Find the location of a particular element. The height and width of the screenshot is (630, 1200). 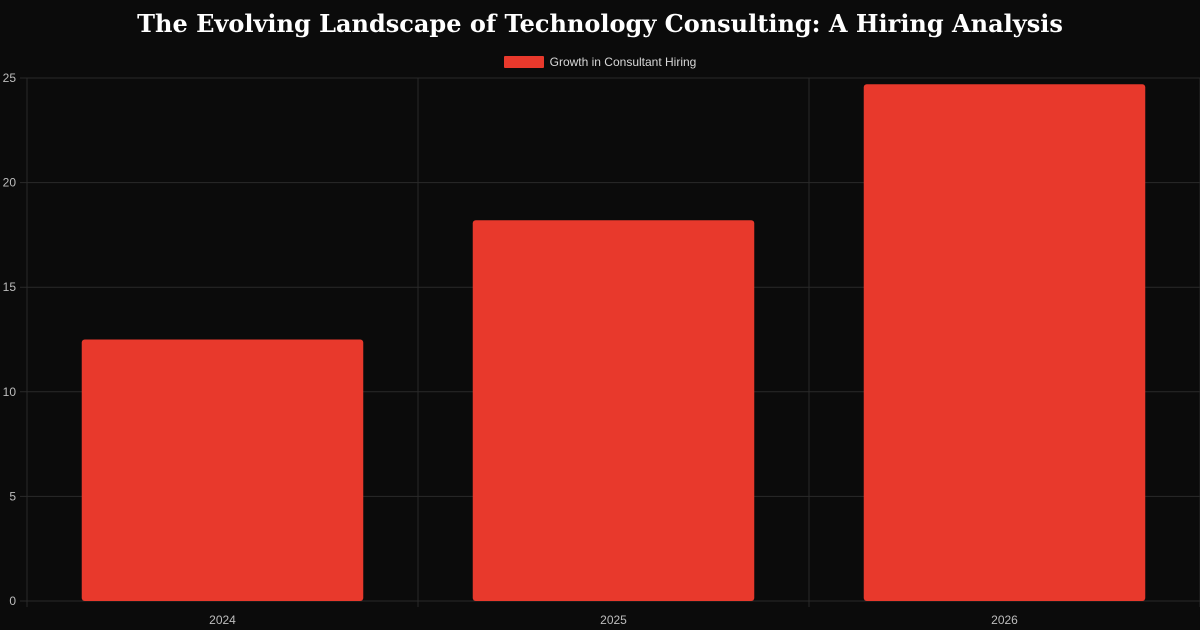

y-tick-label: 15 is located at coordinates (10, 287).